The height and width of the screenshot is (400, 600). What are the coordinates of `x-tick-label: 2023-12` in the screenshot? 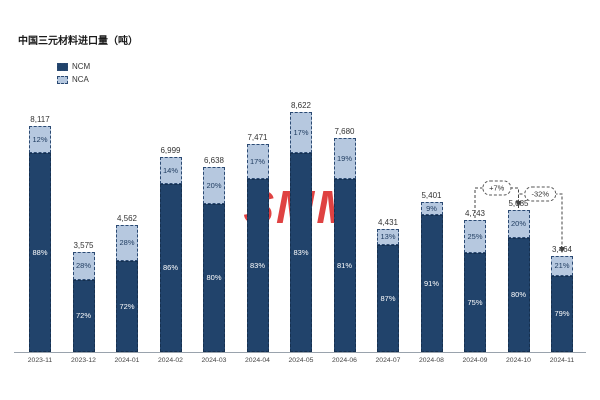 It's located at (83, 360).